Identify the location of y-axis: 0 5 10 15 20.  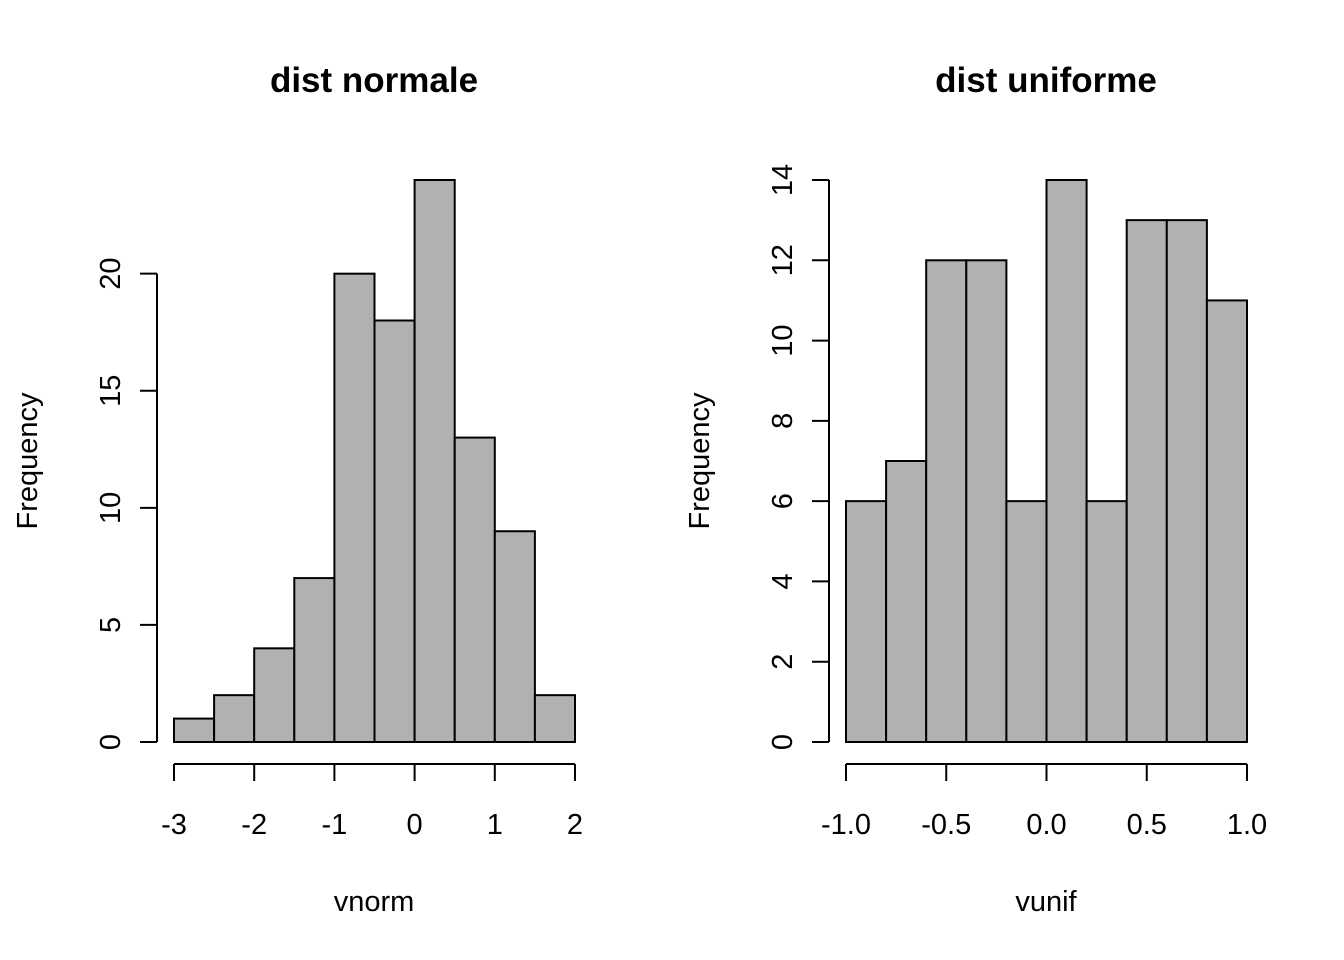
(126, 504).